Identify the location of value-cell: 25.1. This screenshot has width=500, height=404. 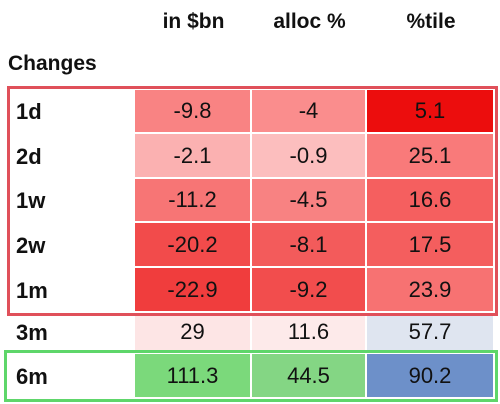
(431, 156).